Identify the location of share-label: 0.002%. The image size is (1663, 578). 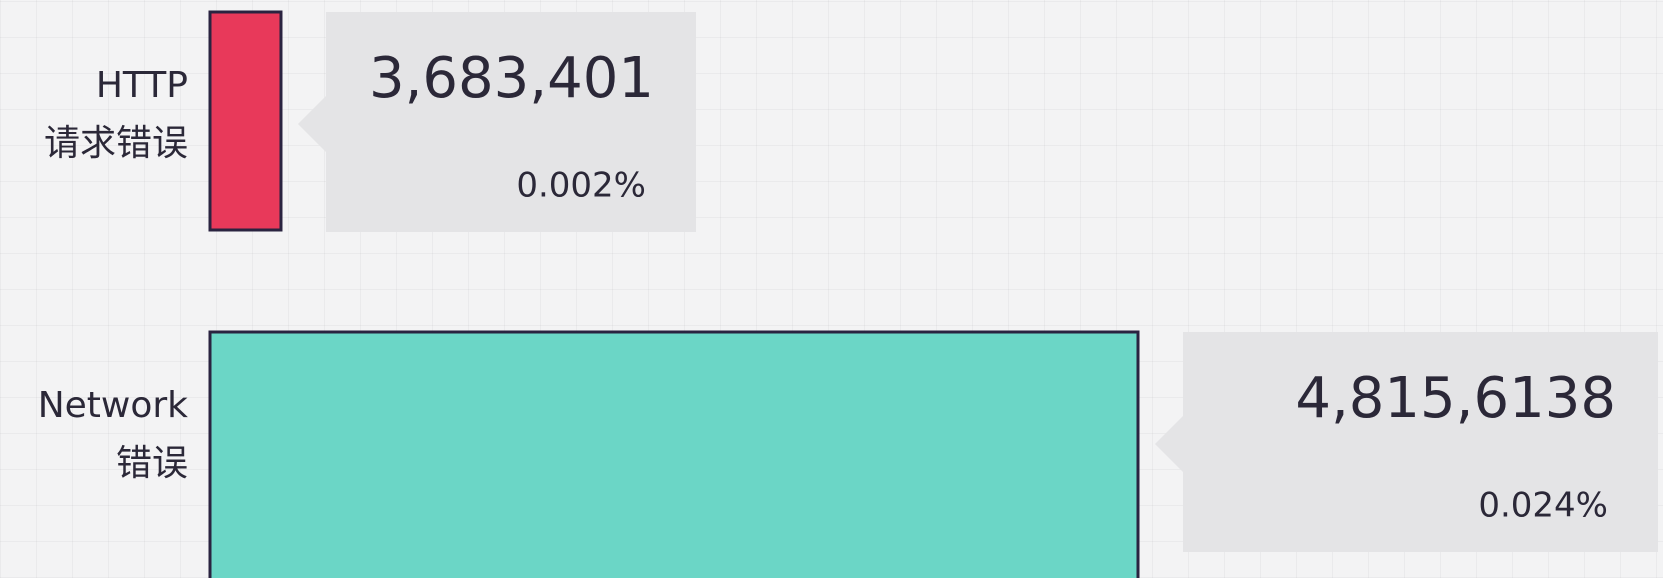
(581, 186).